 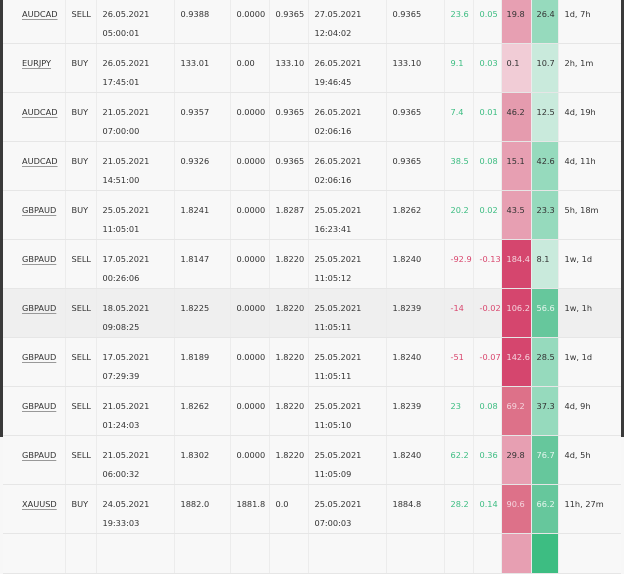 What do you see at coordinates (487, 117) in the screenshot?
I see `profit-cell: 0.01` at bounding box center [487, 117].